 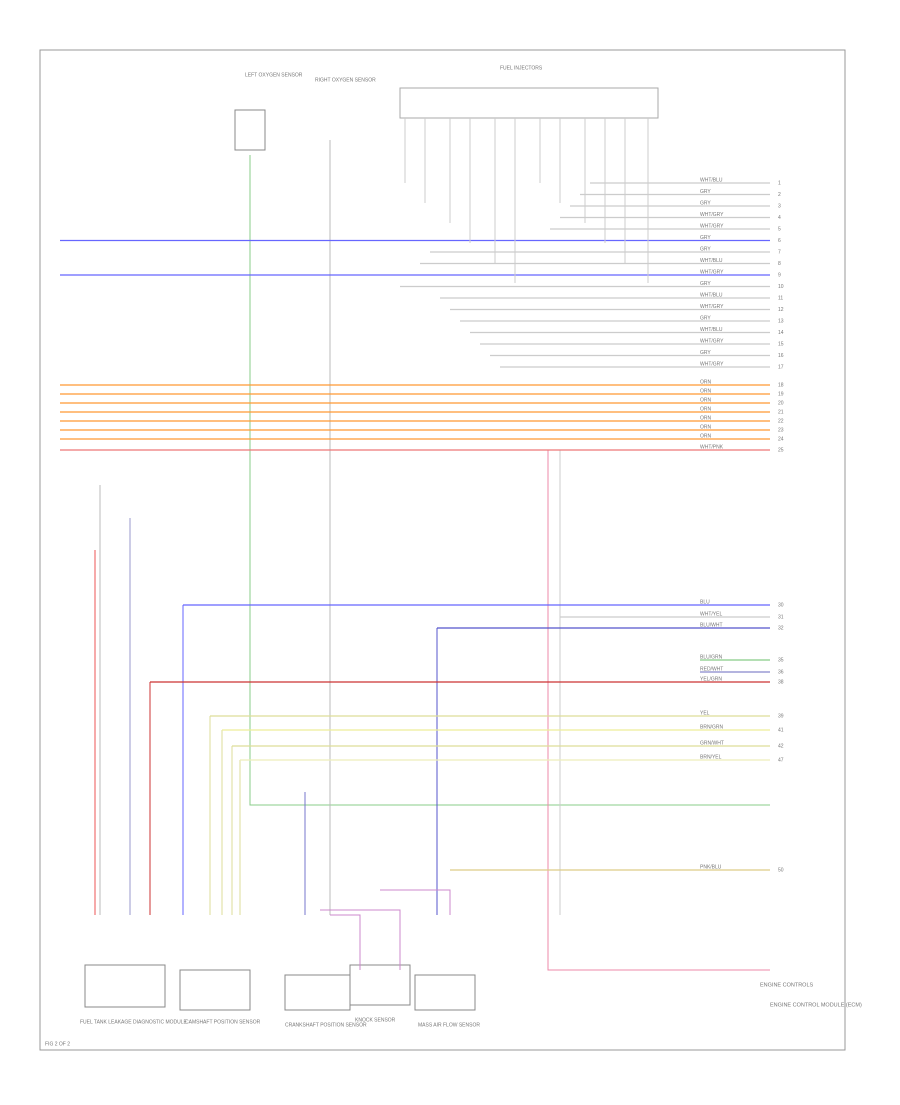 I want to click on component-label: CRANKSHAFT POSITION SENSOR, so click(x=326, y=1025).